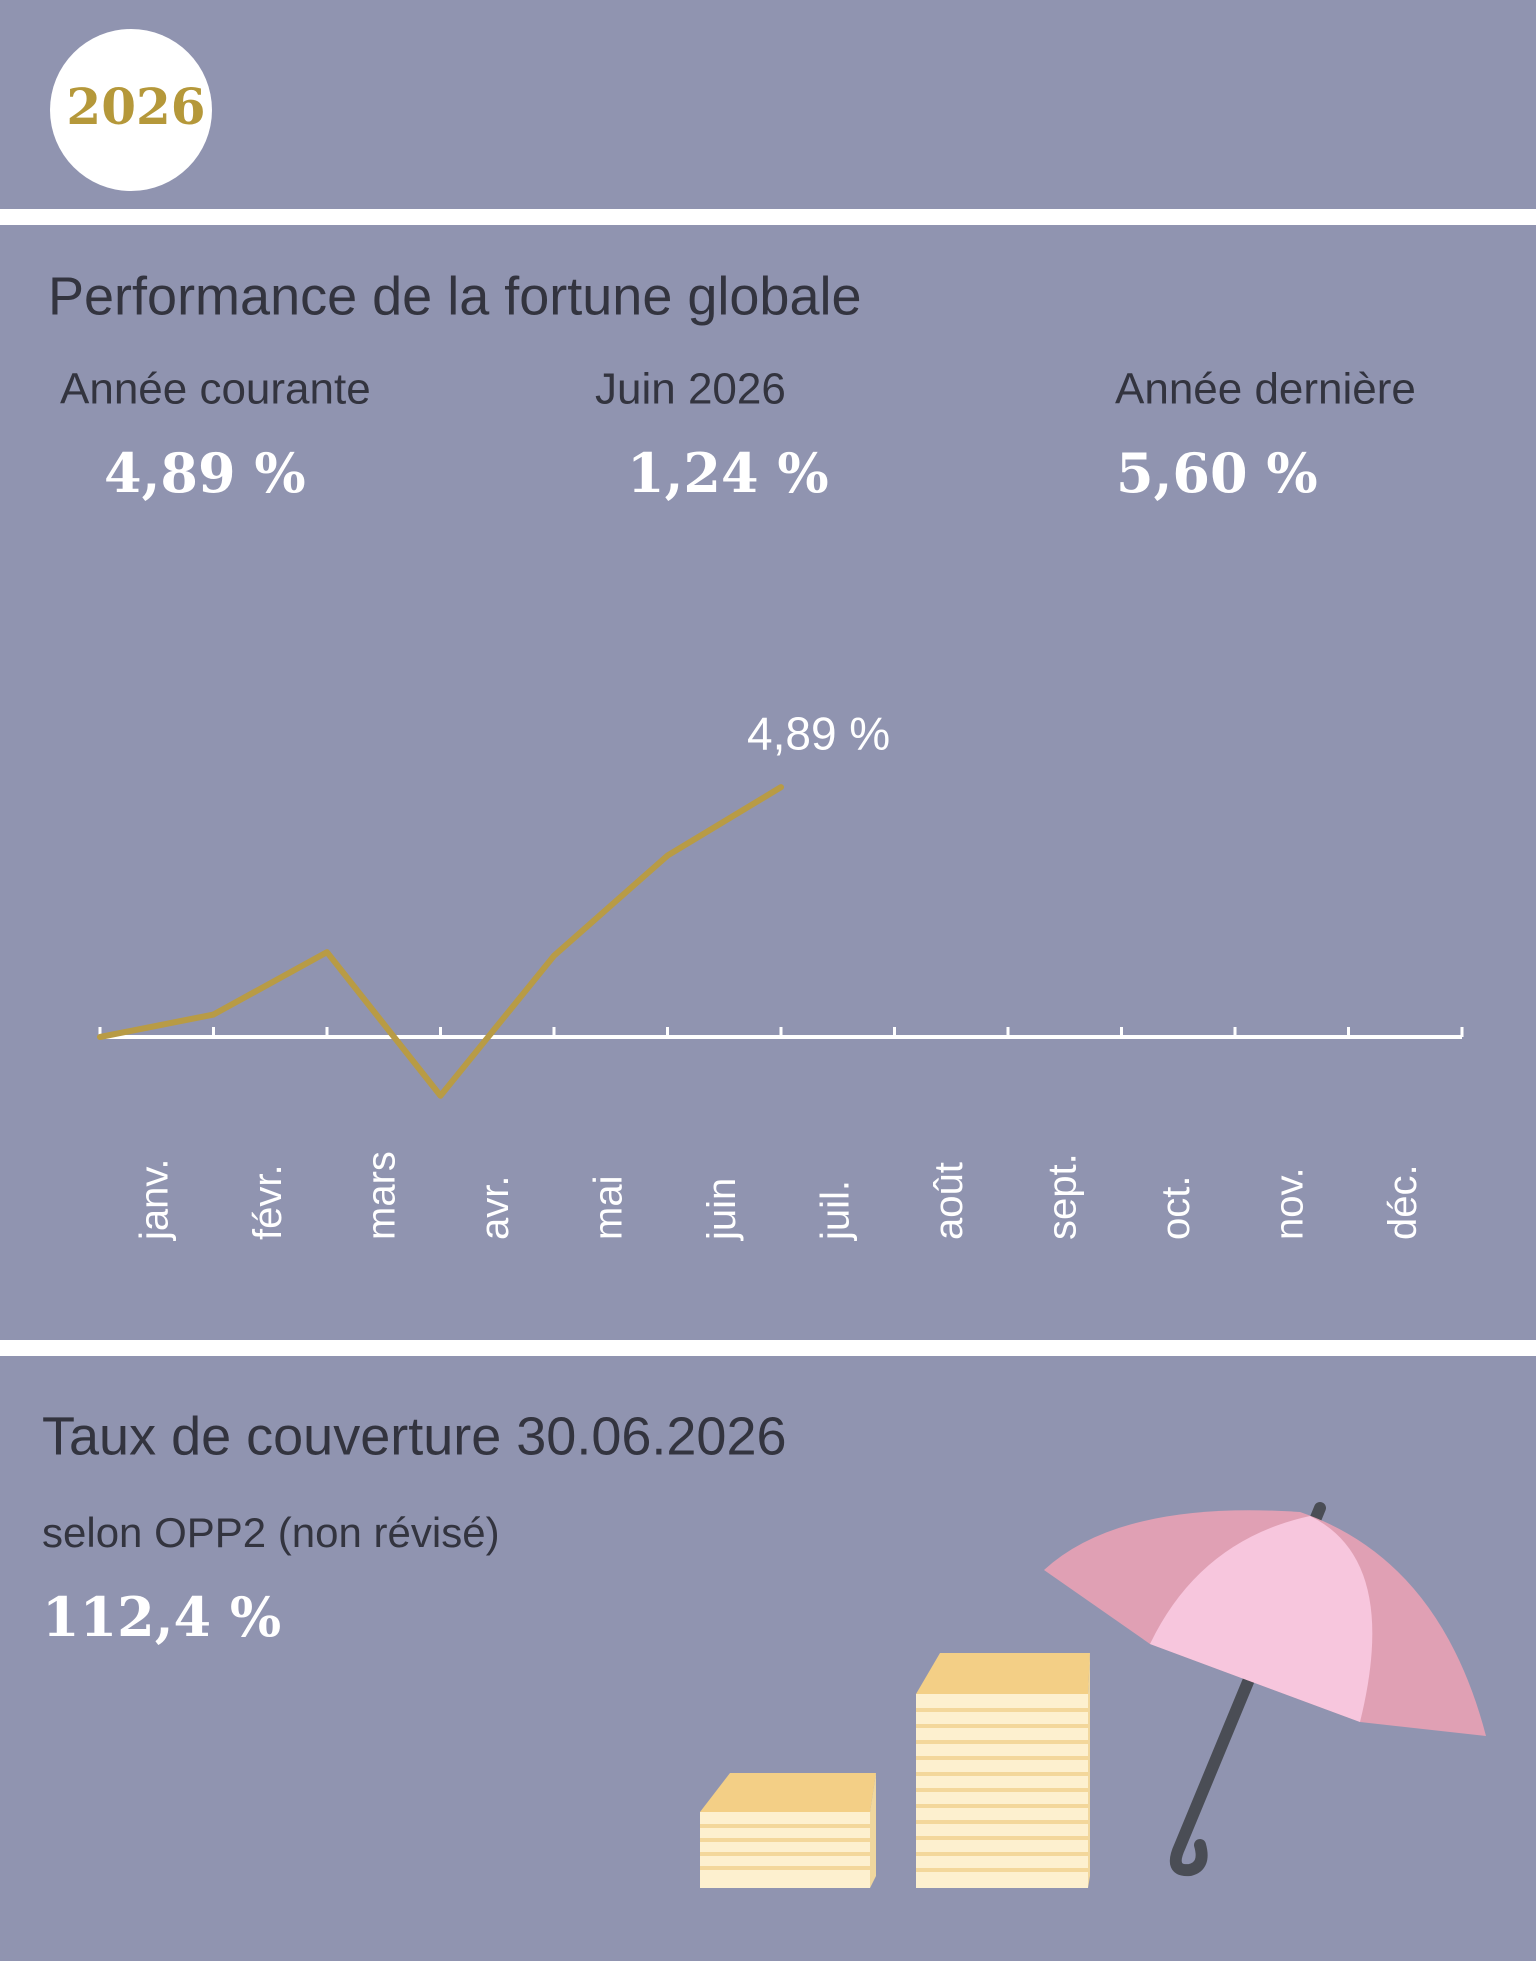  Describe the element at coordinates (1261, 1619) in the screenshot. I see `umbrella-panel` at that location.